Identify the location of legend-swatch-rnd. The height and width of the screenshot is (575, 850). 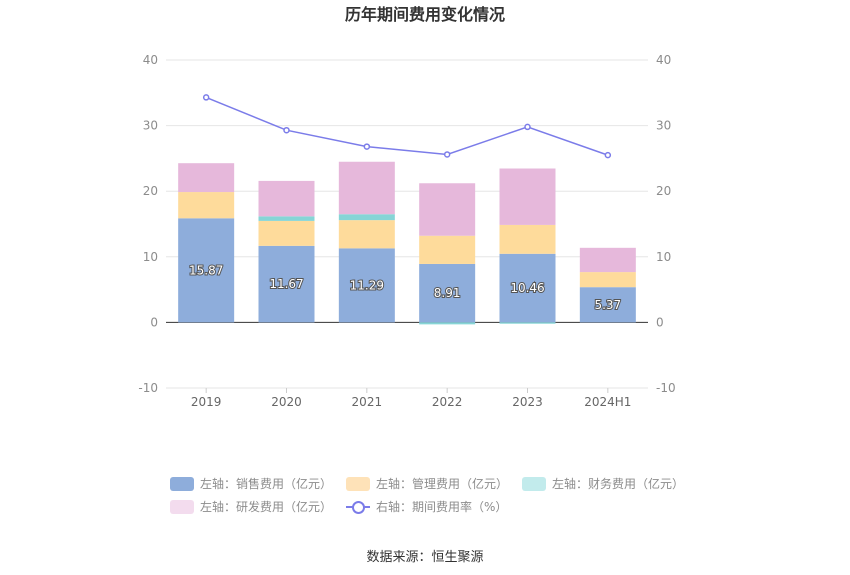
(182, 506).